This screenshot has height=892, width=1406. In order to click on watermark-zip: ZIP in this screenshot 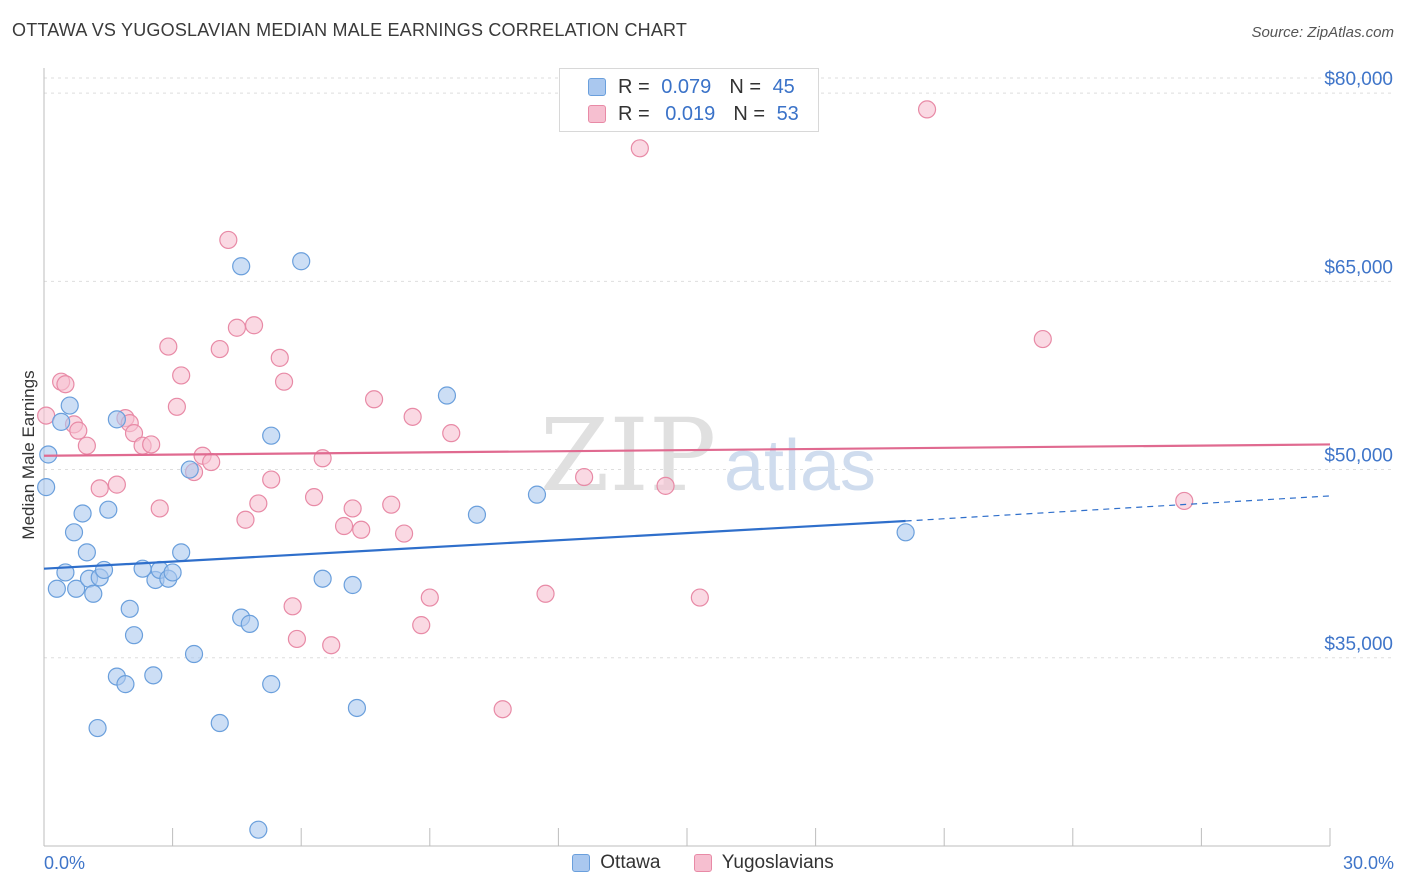, I will do `click(628, 455)`.